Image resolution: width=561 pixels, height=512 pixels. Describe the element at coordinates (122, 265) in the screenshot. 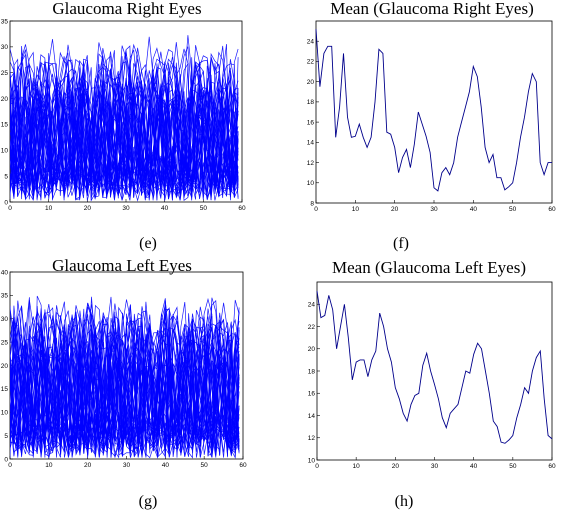

I see `chart-title-left-eyes: Glaucoma Left Eyes` at that location.